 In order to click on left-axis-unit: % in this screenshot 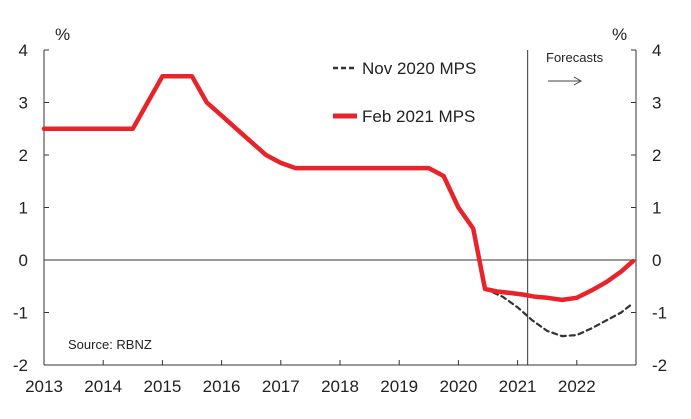, I will do `click(62, 34)`.